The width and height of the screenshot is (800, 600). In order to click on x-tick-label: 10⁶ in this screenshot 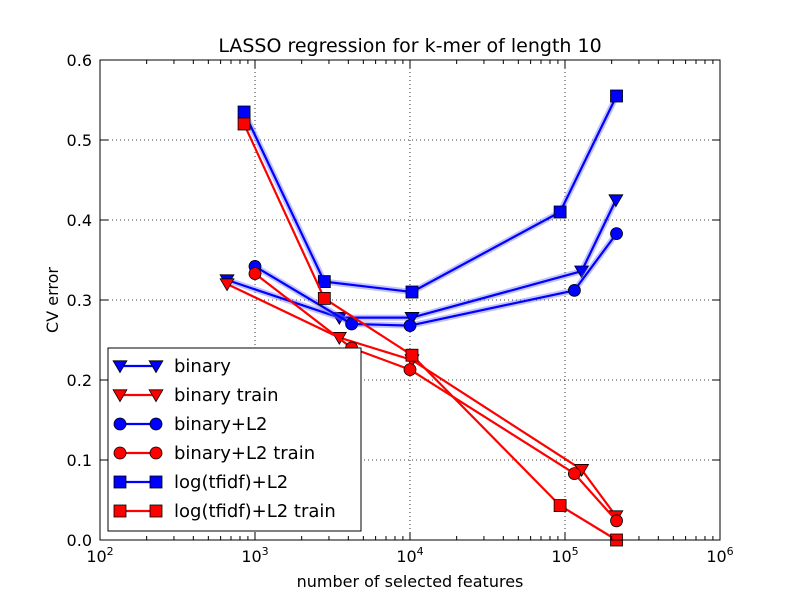, I will do `click(719, 555)`.